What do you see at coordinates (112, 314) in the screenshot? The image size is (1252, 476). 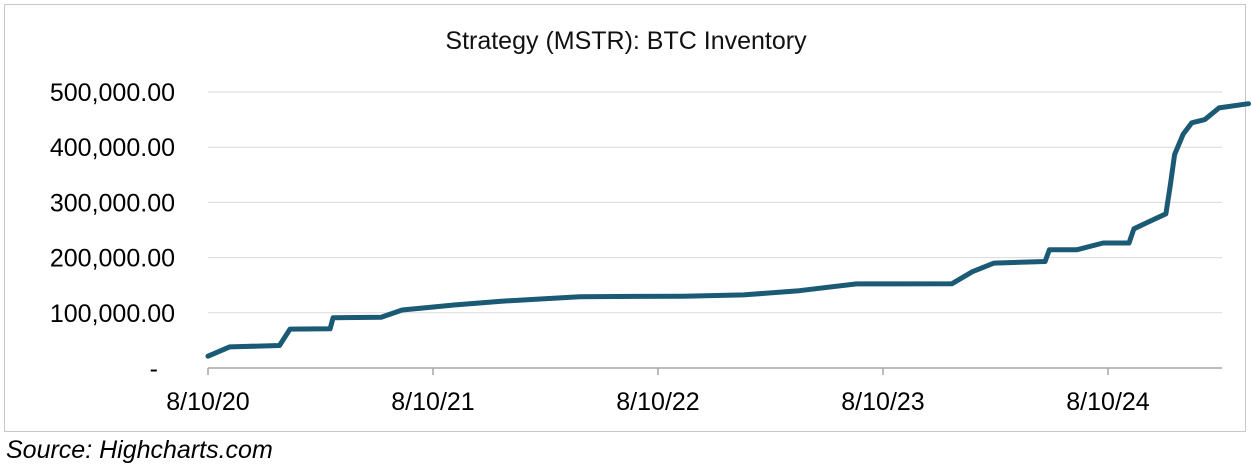 I see `y-tick-label: 100,000.00` at bounding box center [112, 314].